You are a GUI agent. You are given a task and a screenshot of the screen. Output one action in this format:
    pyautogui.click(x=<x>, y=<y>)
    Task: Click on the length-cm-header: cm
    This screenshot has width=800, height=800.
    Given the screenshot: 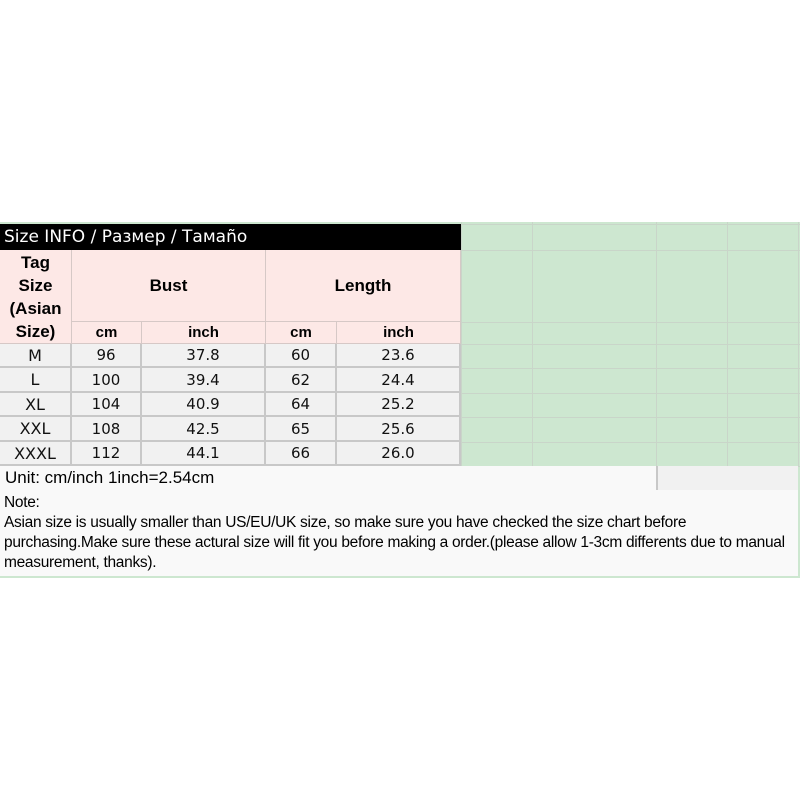 What is the action you would take?
    pyautogui.click(x=301, y=333)
    